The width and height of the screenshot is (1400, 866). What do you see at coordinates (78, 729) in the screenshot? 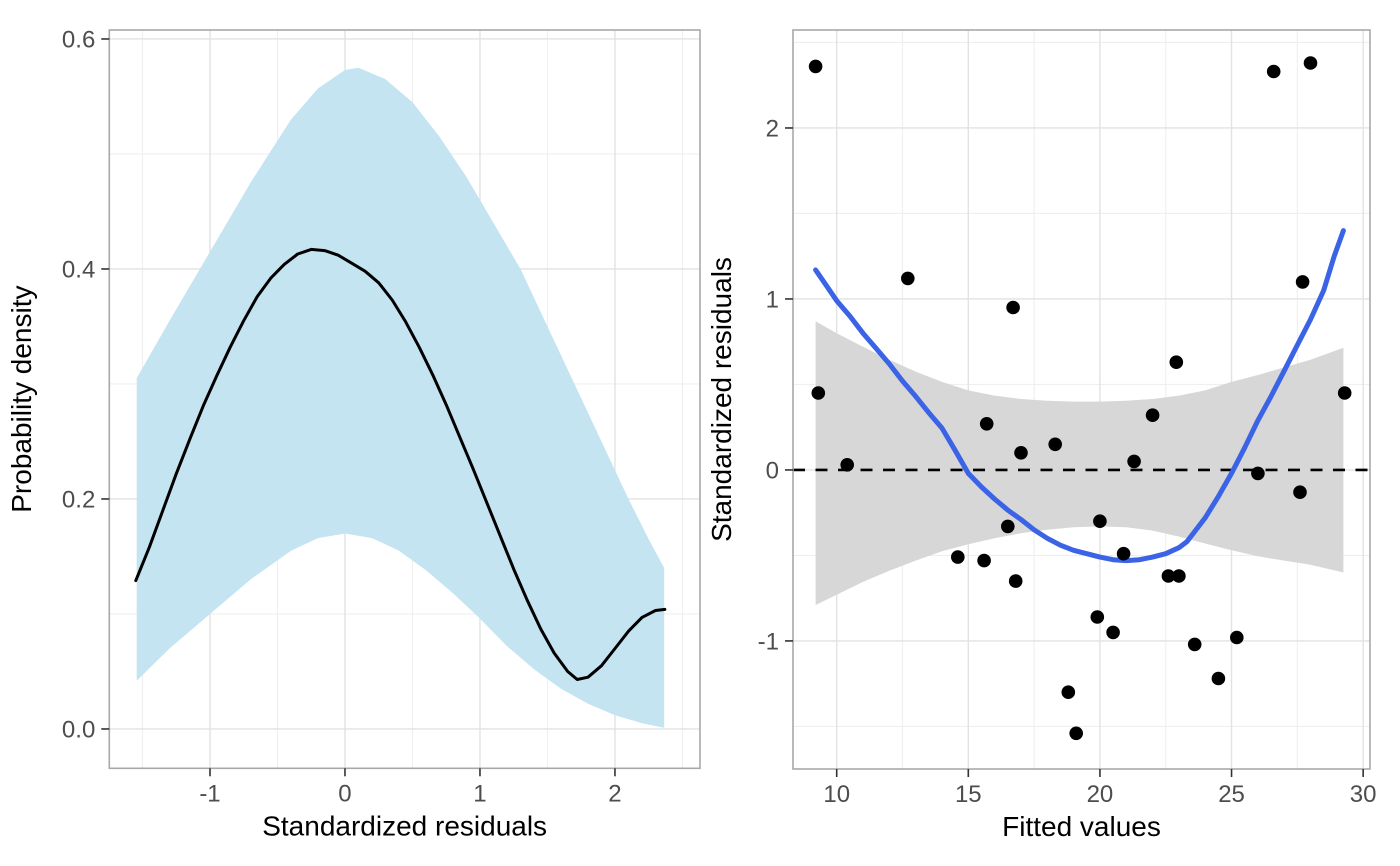
I see `y-tick-label: 0.0` at bounding box center [78, 729].